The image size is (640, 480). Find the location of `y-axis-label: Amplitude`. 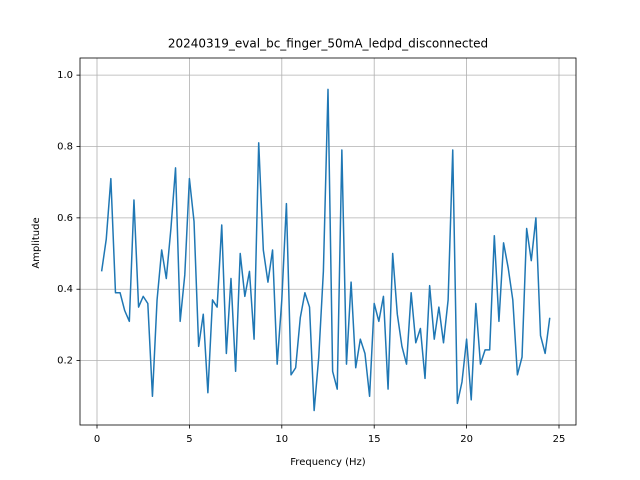

y-axis-label: Amplitude is located at coordinates (36, 242).